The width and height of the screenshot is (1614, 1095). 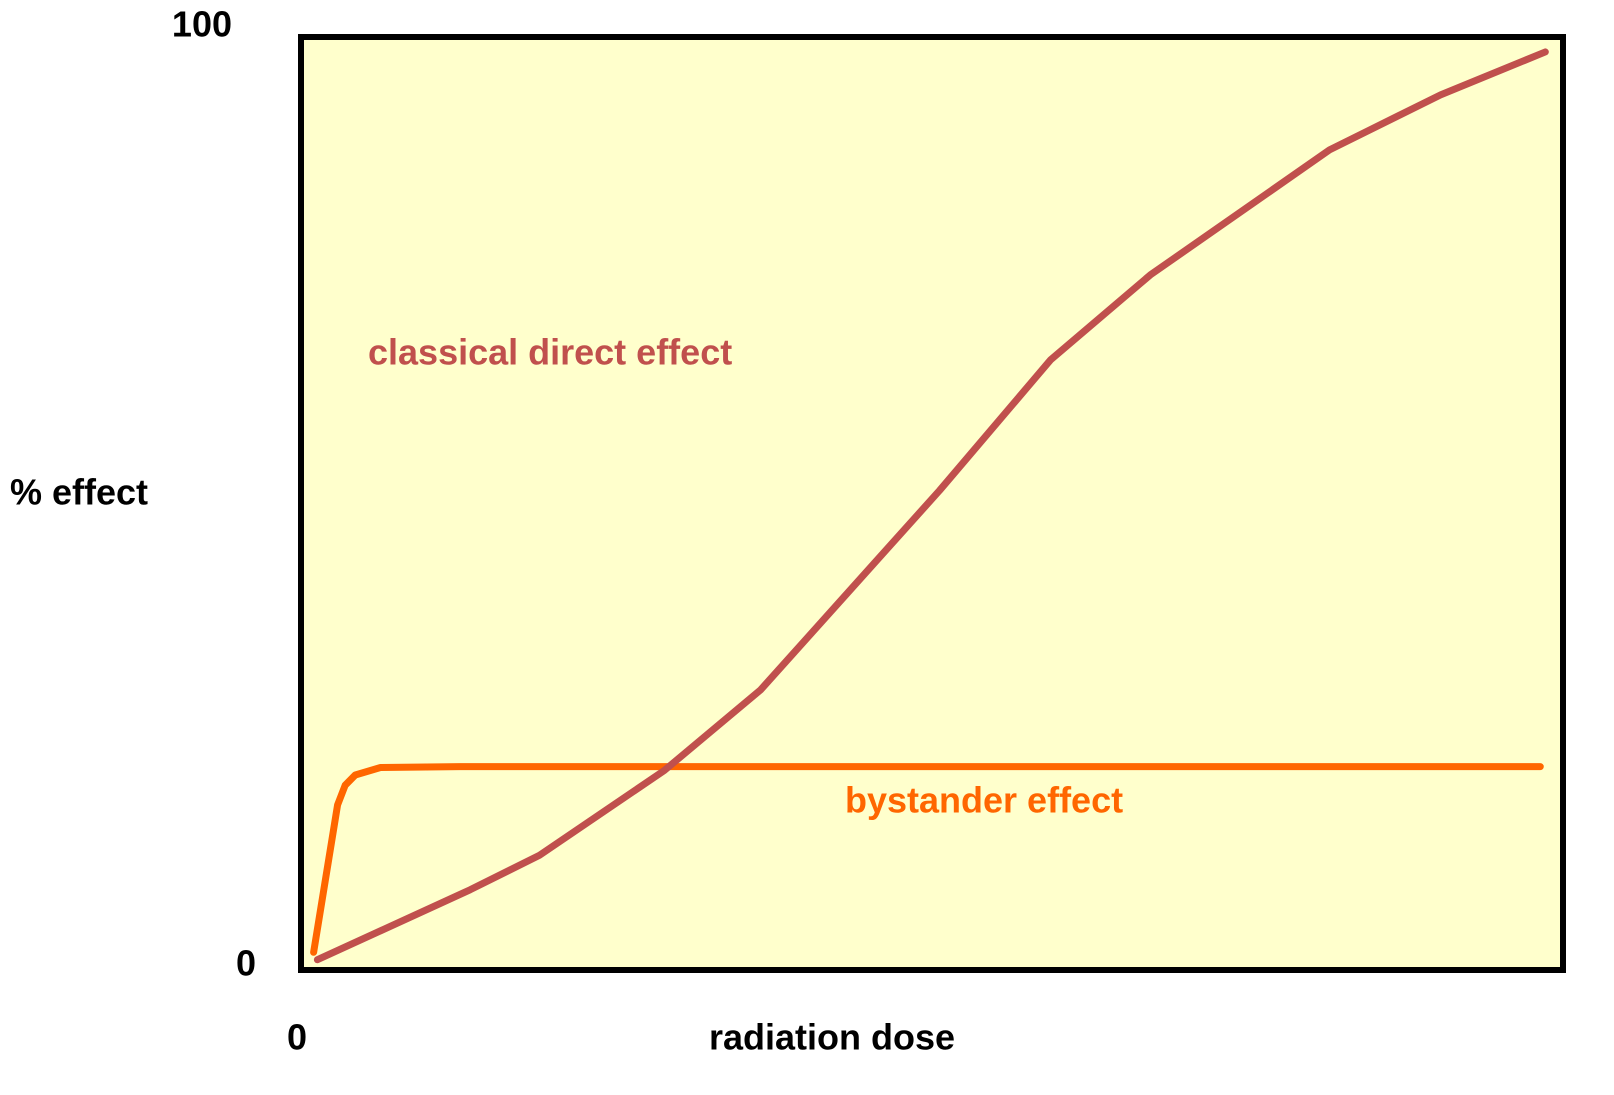 What do you see at coordinates (202, 24) in the screenshot?
I see `y-tick-label: 100` at bounding box center [202, 24].